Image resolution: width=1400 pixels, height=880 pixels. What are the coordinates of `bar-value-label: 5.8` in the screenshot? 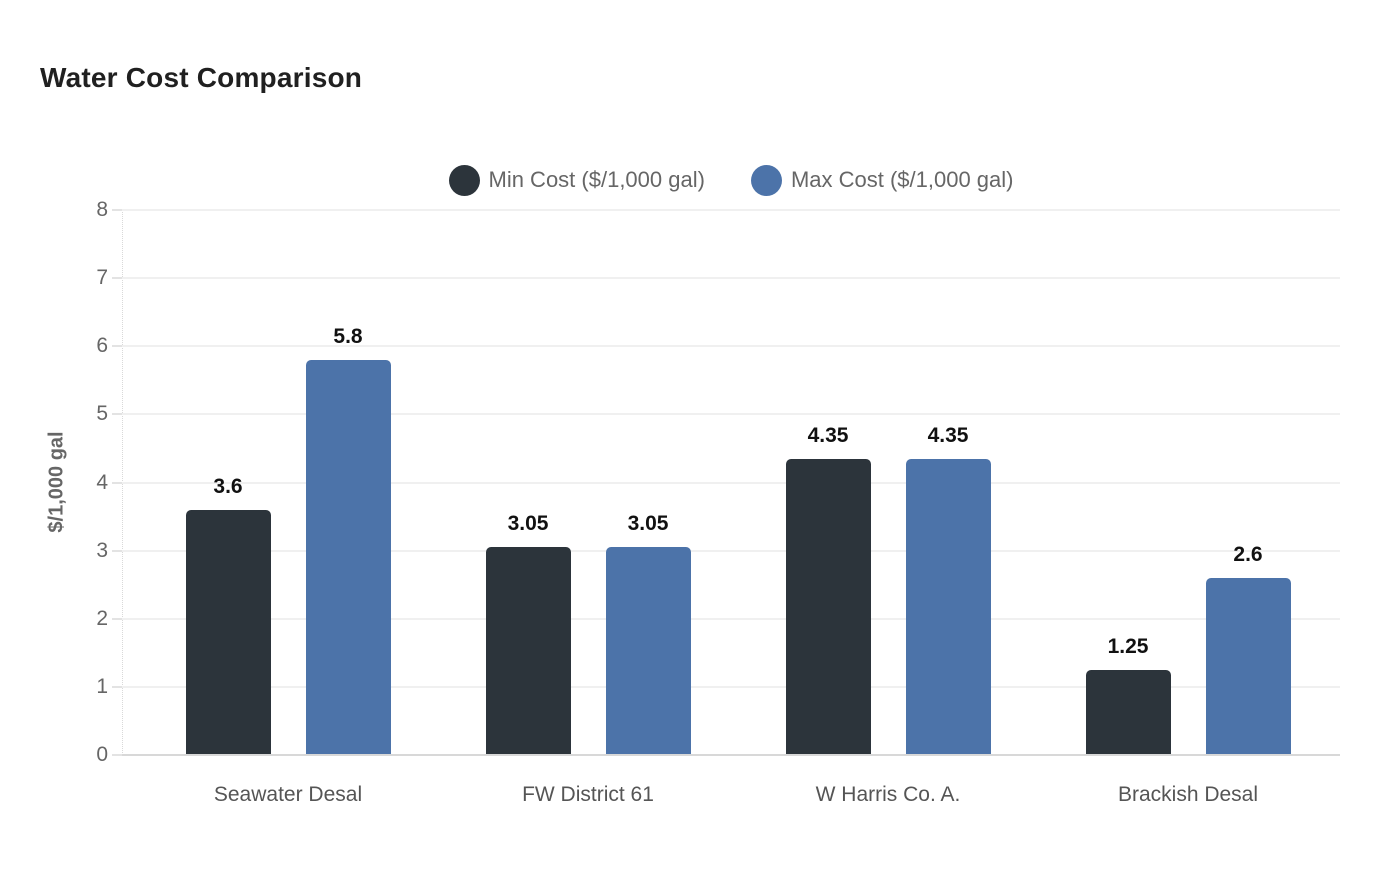 It's located at (348, 336).